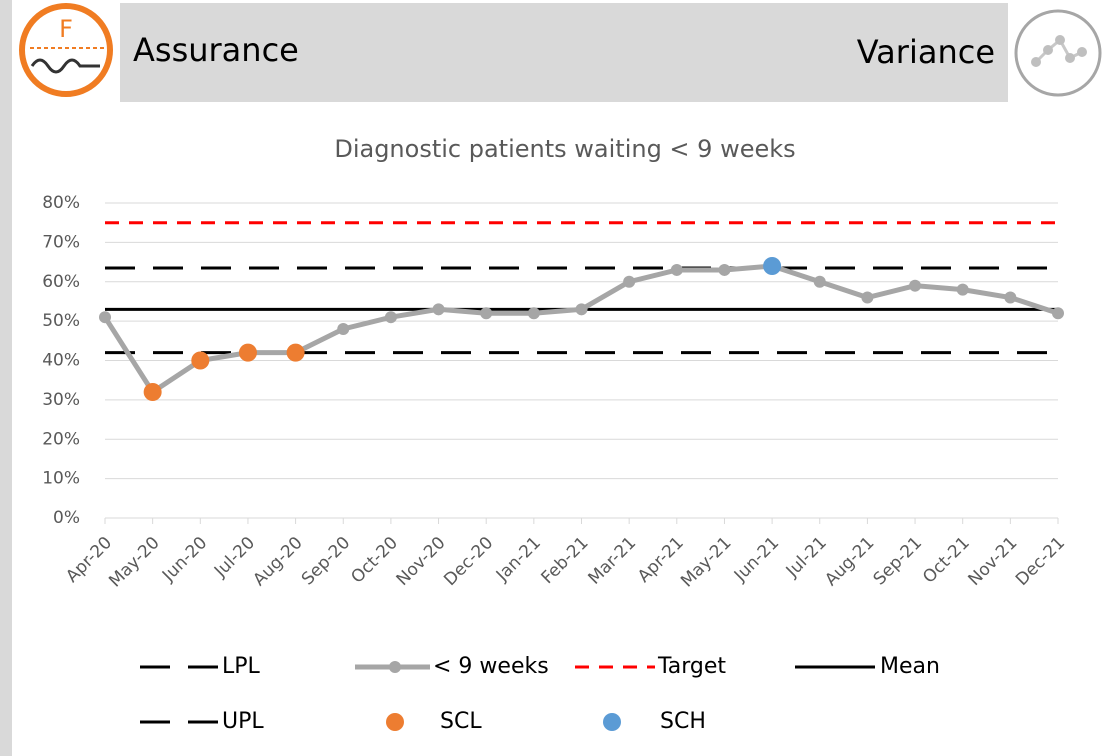 Image resolution: width=1102 pixels, height=756 pixels. What do you see at coordinates (461, 721) in the screenshot?
I see `legend-label: SCL` at bounding box center [461, 721].